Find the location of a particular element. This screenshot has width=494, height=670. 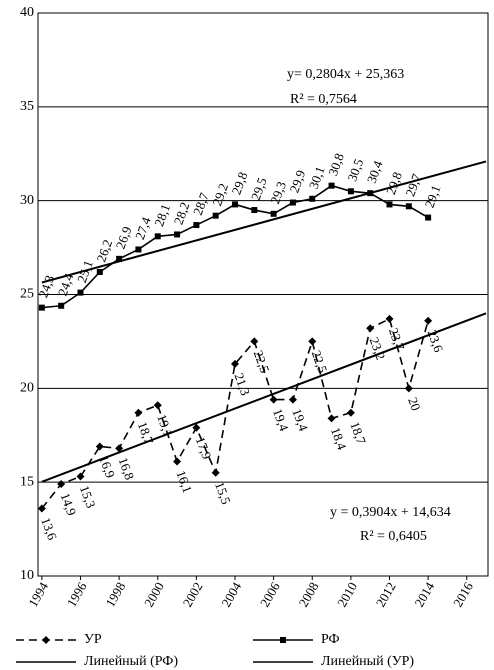

data-label: 28,1 is located at coordinates (162, 215).